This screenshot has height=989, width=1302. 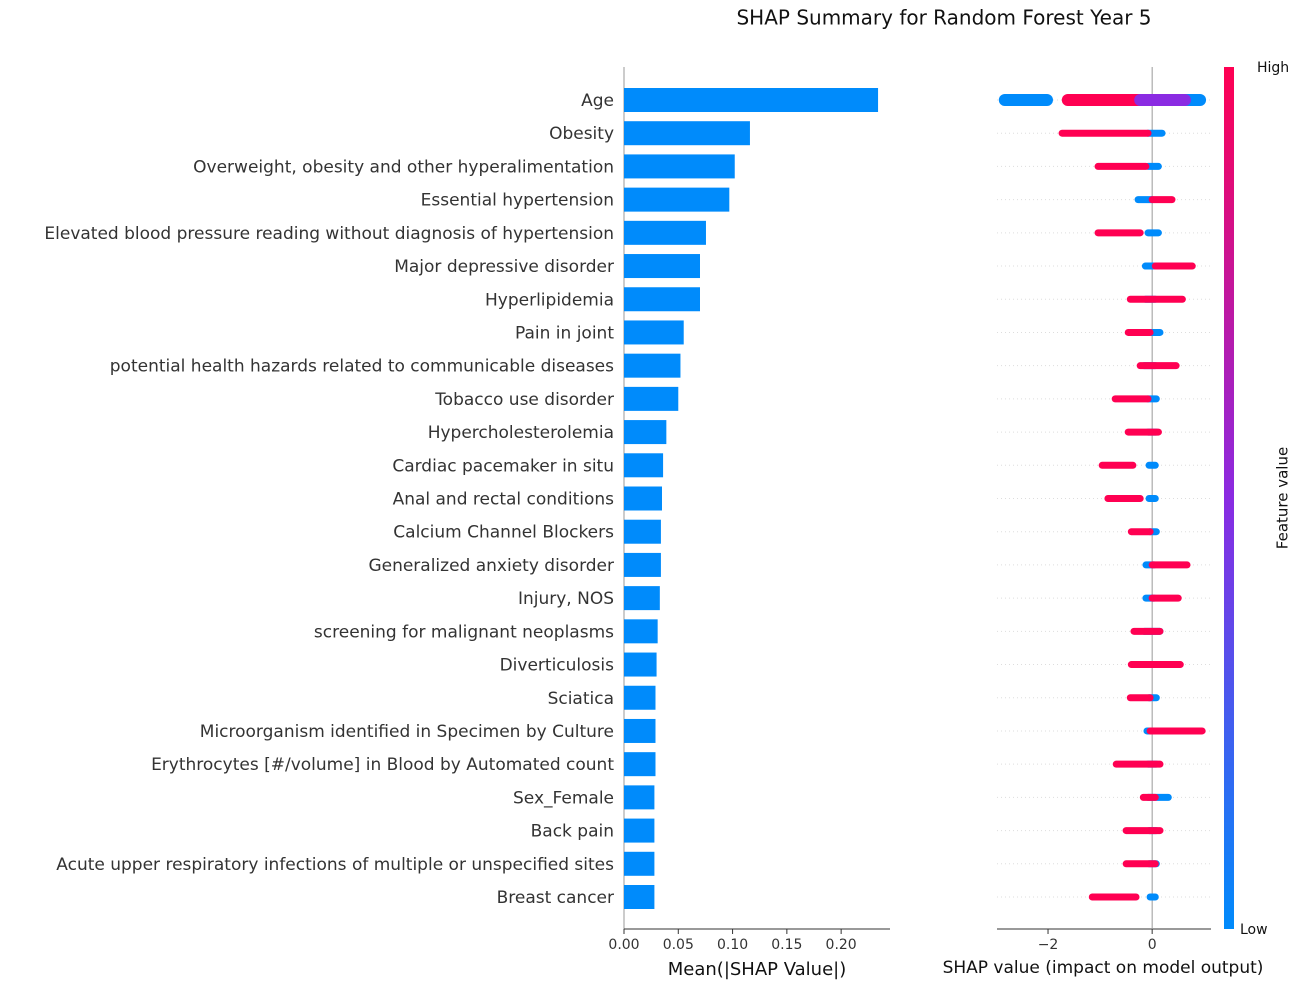 What do you see at coordinates (521, 433) in the screenshot?
I see `y-tick-label: Hypercholesterolemia` at bounding box center [521, 433].